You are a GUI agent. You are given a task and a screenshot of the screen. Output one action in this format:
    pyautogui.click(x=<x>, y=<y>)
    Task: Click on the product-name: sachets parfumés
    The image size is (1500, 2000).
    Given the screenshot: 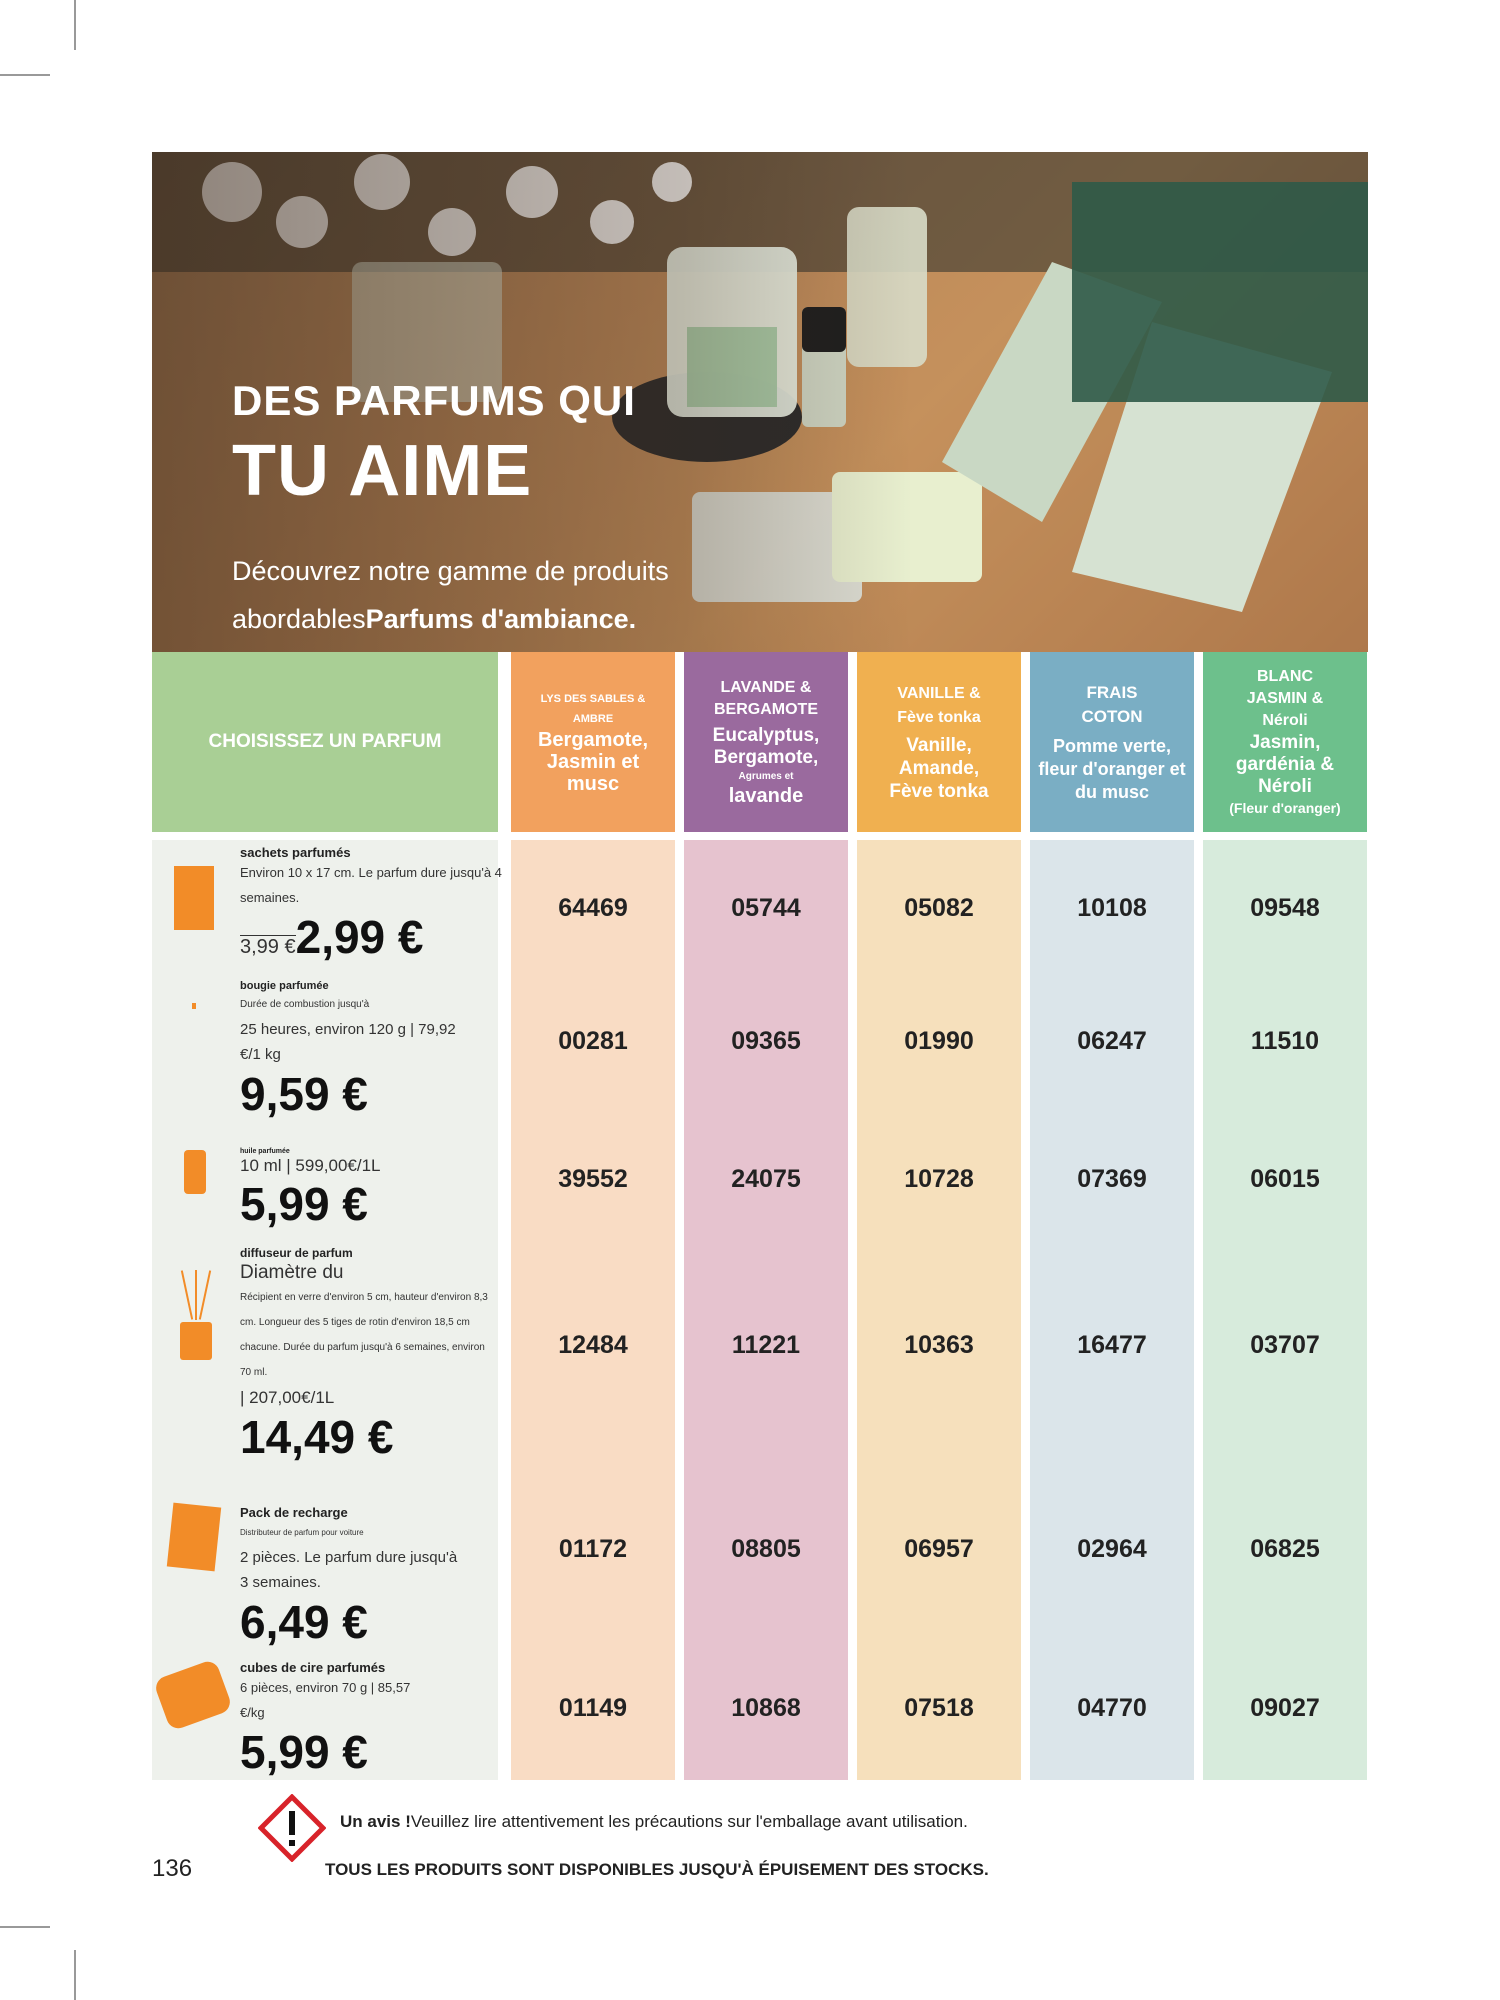 What is the action you would take?
    pyautogui.click(x=295, y=852)
    